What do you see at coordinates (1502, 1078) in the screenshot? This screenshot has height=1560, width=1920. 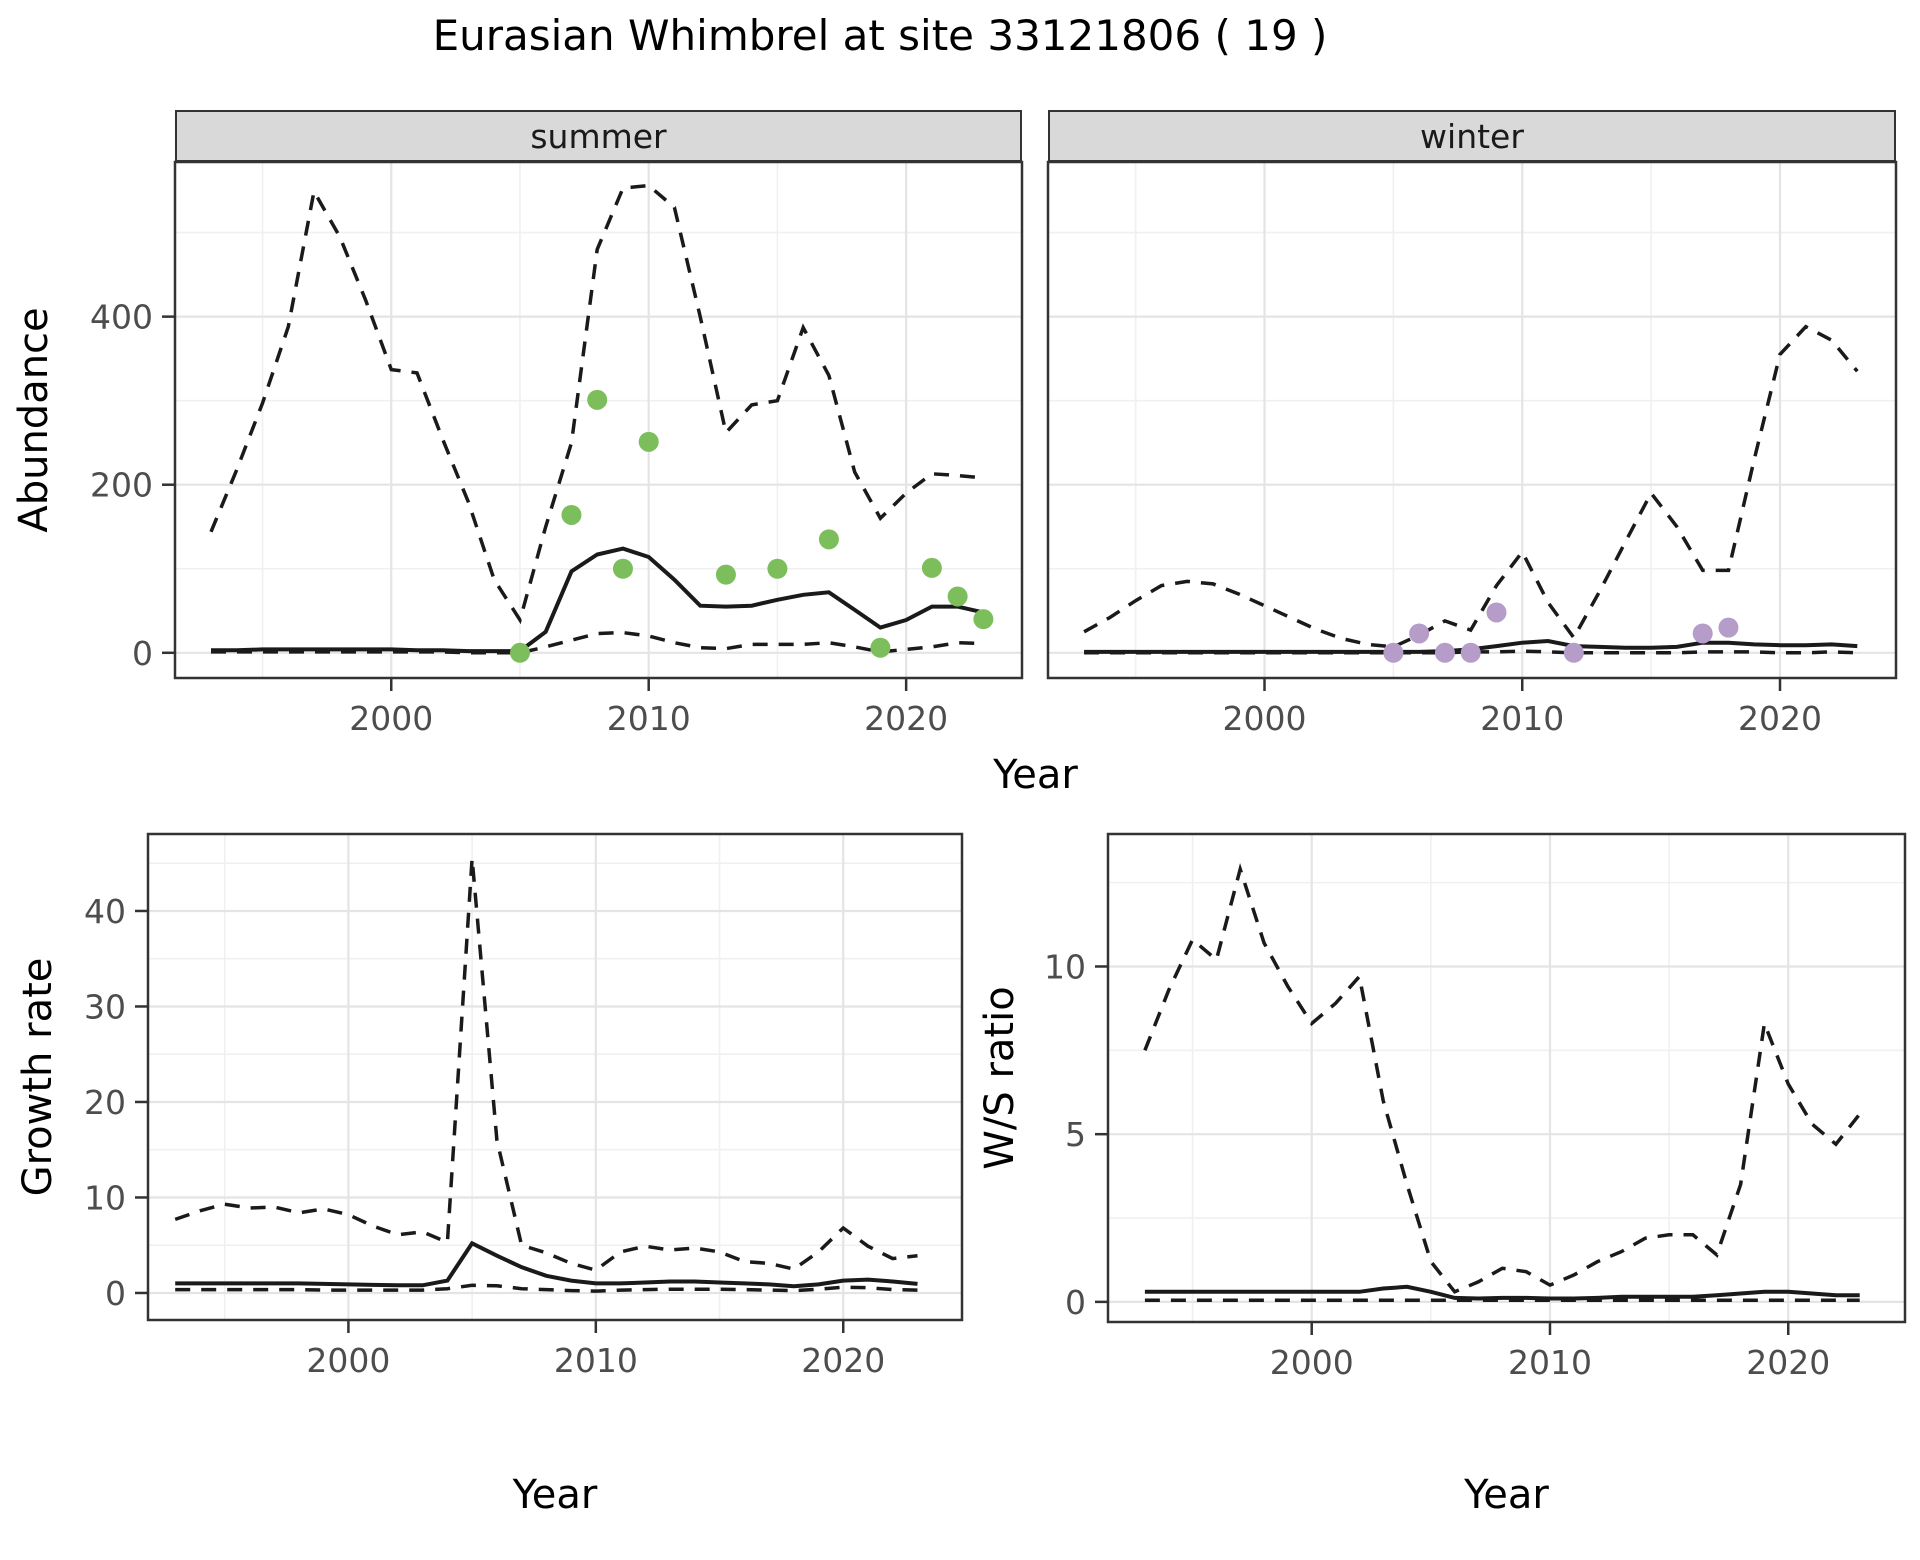 I see `ws_ratio-upper_ci-line` at bounding box center [1502, 1078].